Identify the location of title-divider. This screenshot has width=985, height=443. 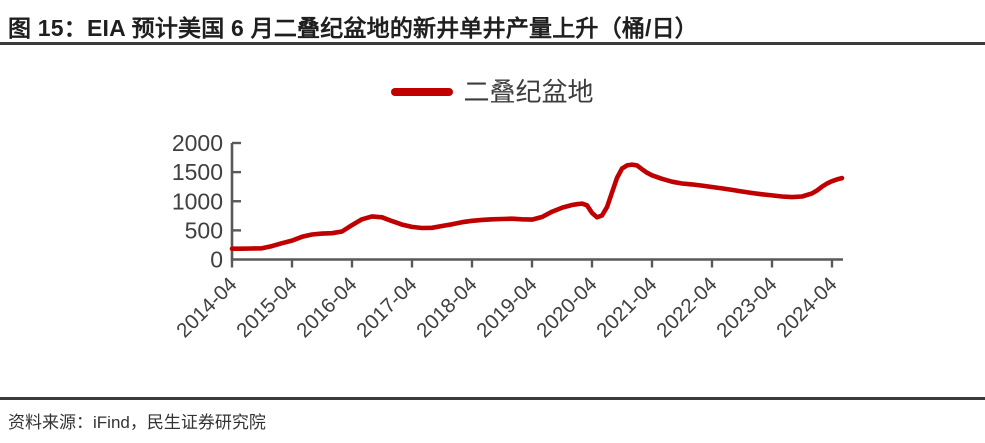
(492, 43).